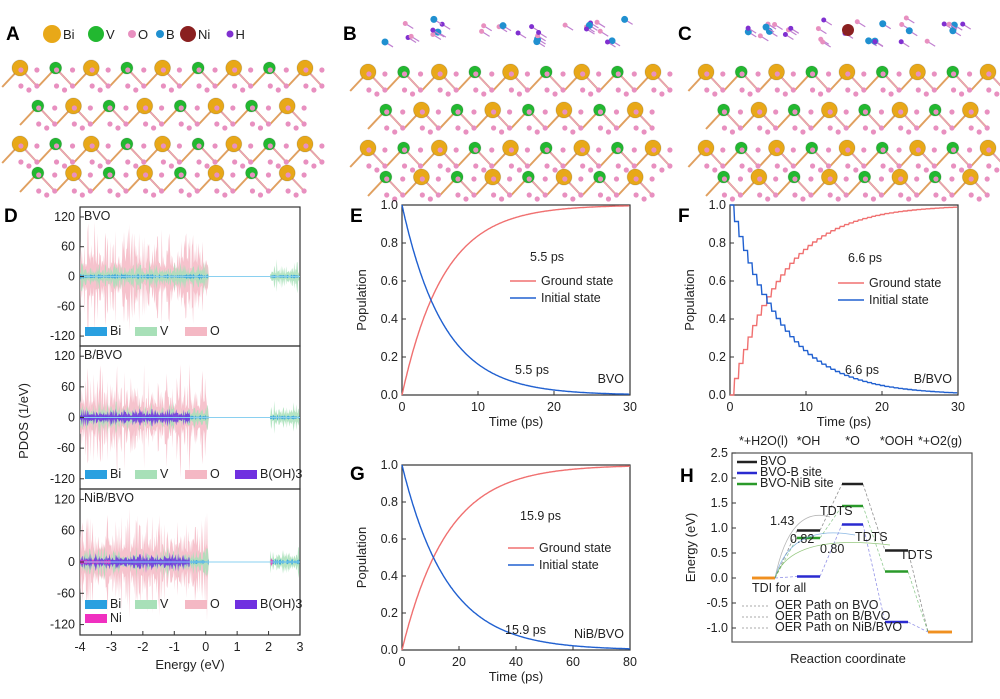 Image resolution: width=1000 pixels, height=699 pixels. What do you see at coordinates (858, 31) in the screenshot?
I see `adsorbed-molecules` at bounding box center [858, 31].